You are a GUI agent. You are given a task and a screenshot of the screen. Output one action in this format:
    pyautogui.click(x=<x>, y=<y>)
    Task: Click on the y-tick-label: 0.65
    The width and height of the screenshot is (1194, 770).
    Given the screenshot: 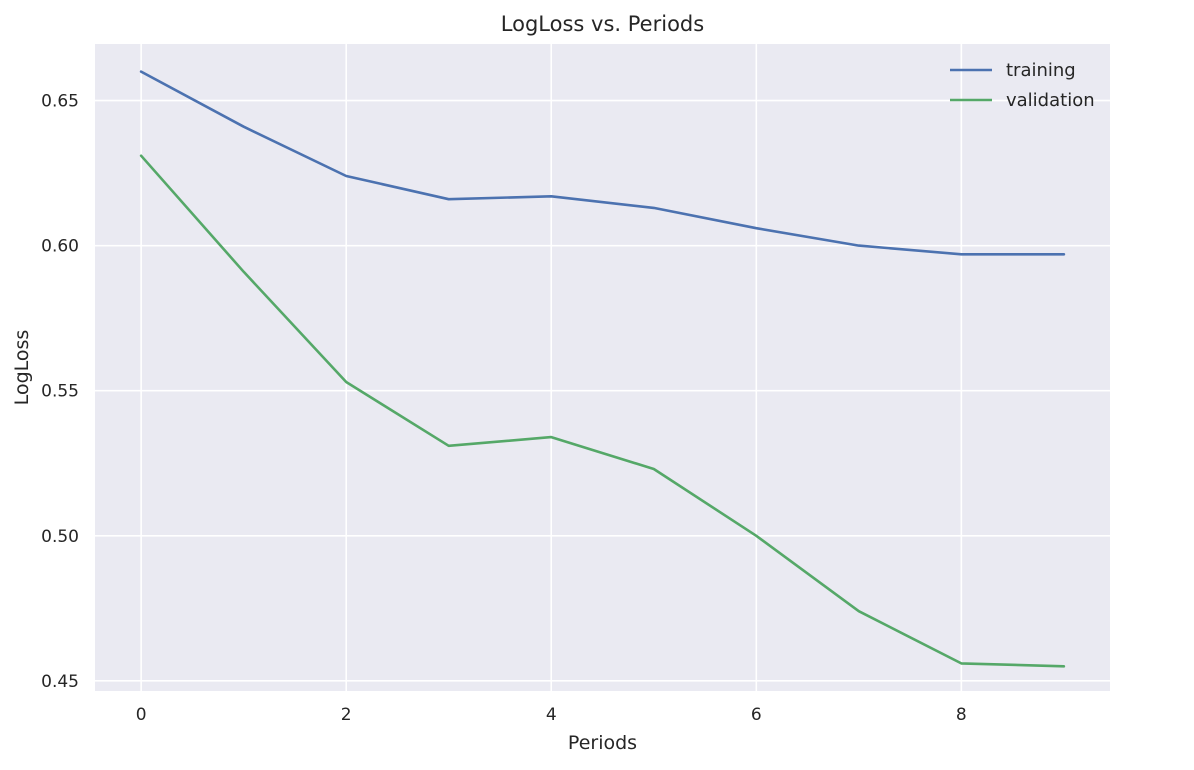 What is the action you would take?
    pyautogui.click(x=60, y=102)
    